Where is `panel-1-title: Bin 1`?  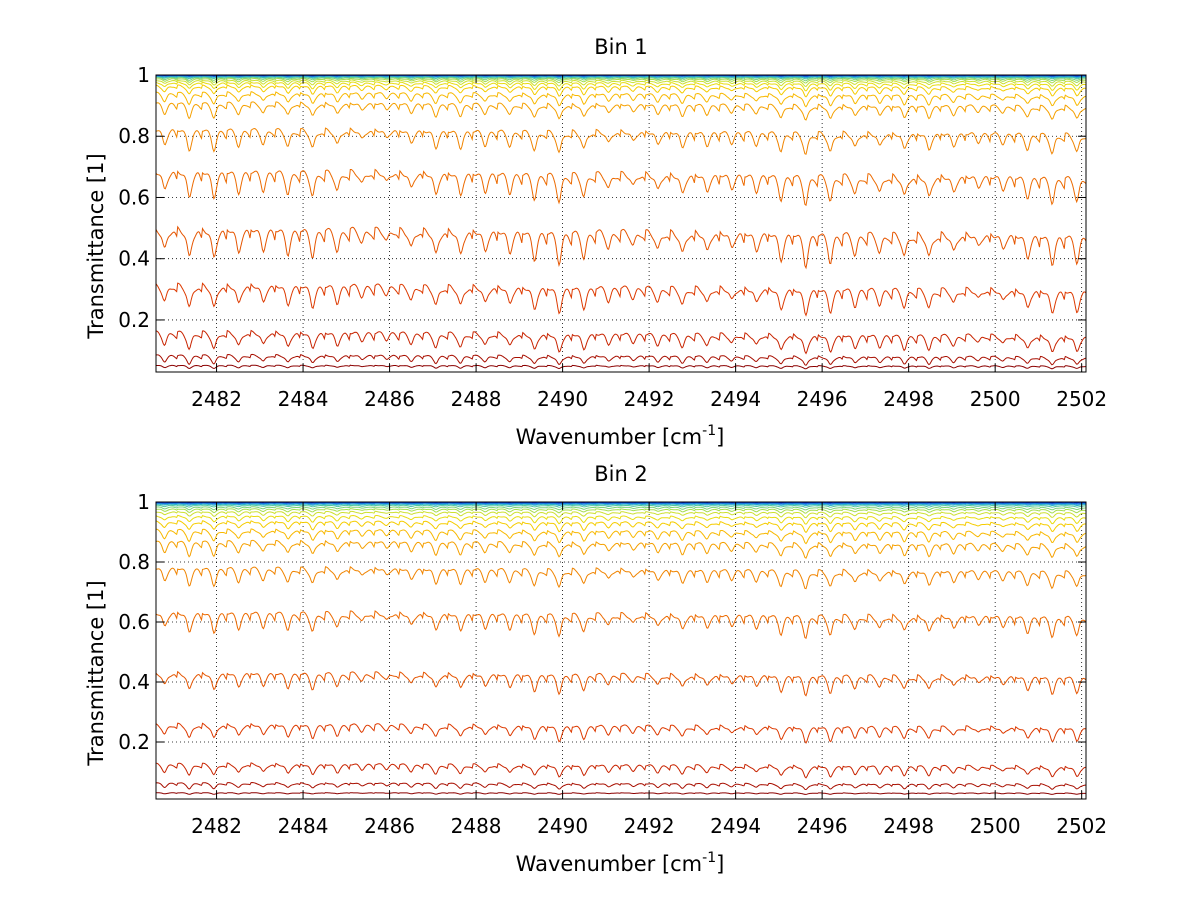
panel-1-title: Bin 1 is located at coordinates (621, 47).